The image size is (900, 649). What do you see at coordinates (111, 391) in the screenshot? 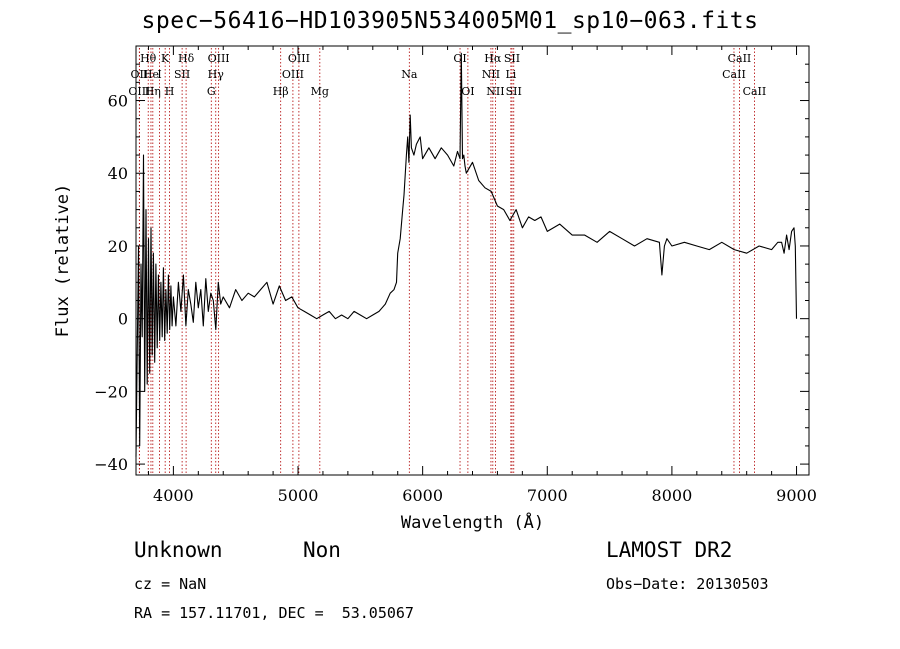
I see `y-tick-label: −20` at bounding box center [111, 391].